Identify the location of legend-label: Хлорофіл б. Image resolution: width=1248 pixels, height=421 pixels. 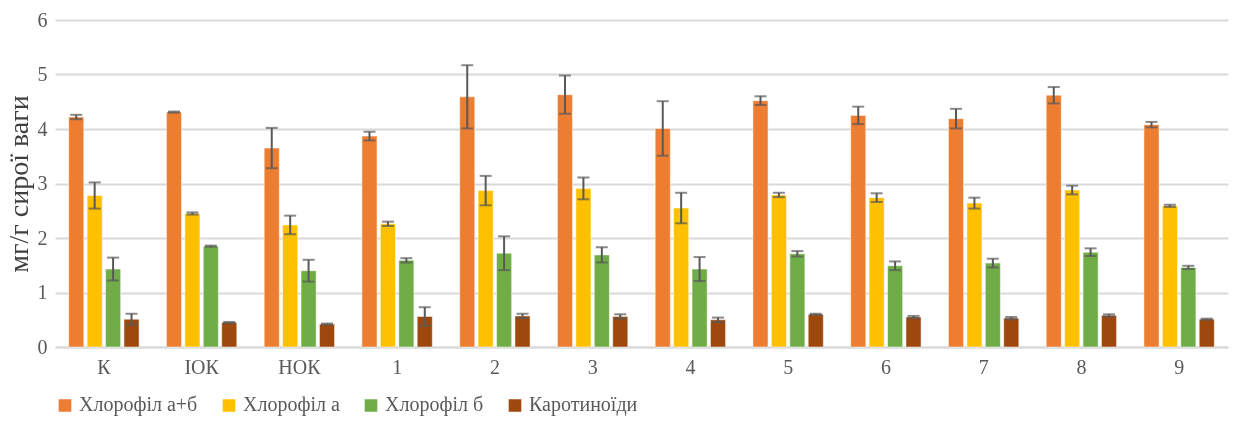
(434, 405).